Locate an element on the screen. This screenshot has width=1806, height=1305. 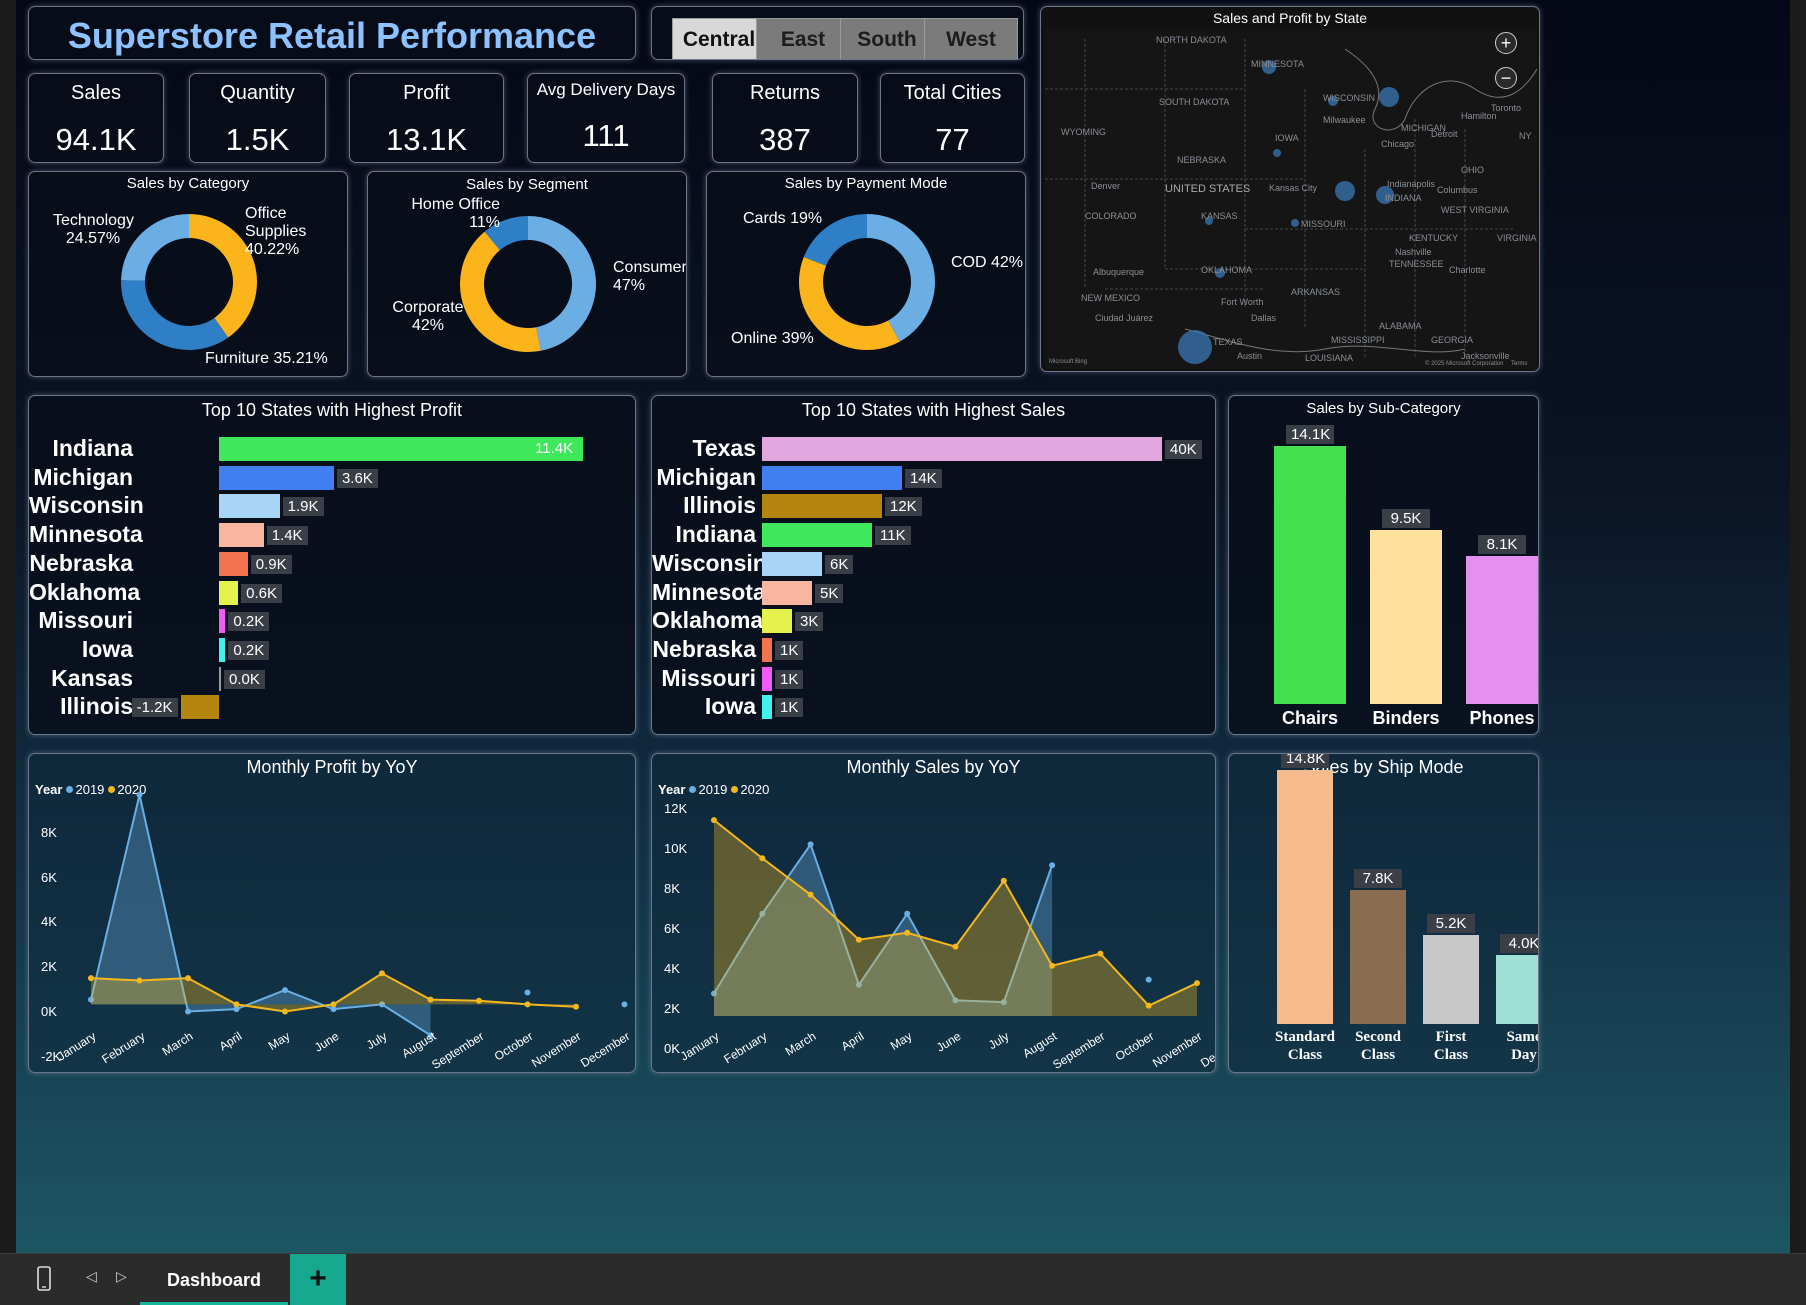
map-label: Charlotte is located at coordinates (1467, 270).